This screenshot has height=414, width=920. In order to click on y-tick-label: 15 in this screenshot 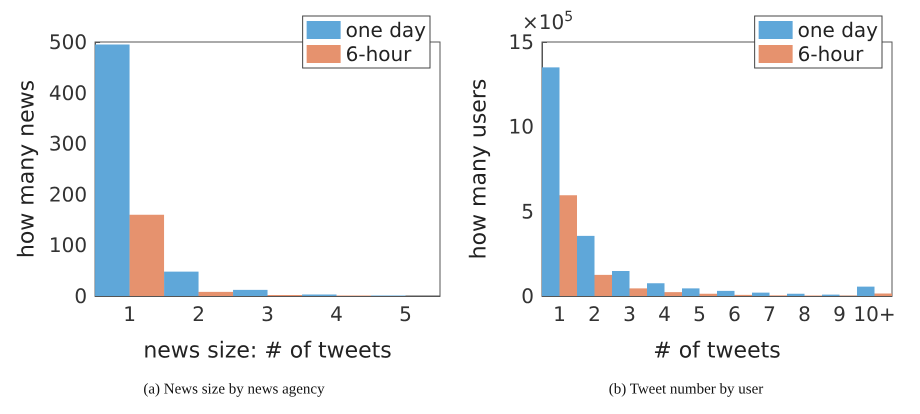, I will do `click(521, 42)`.